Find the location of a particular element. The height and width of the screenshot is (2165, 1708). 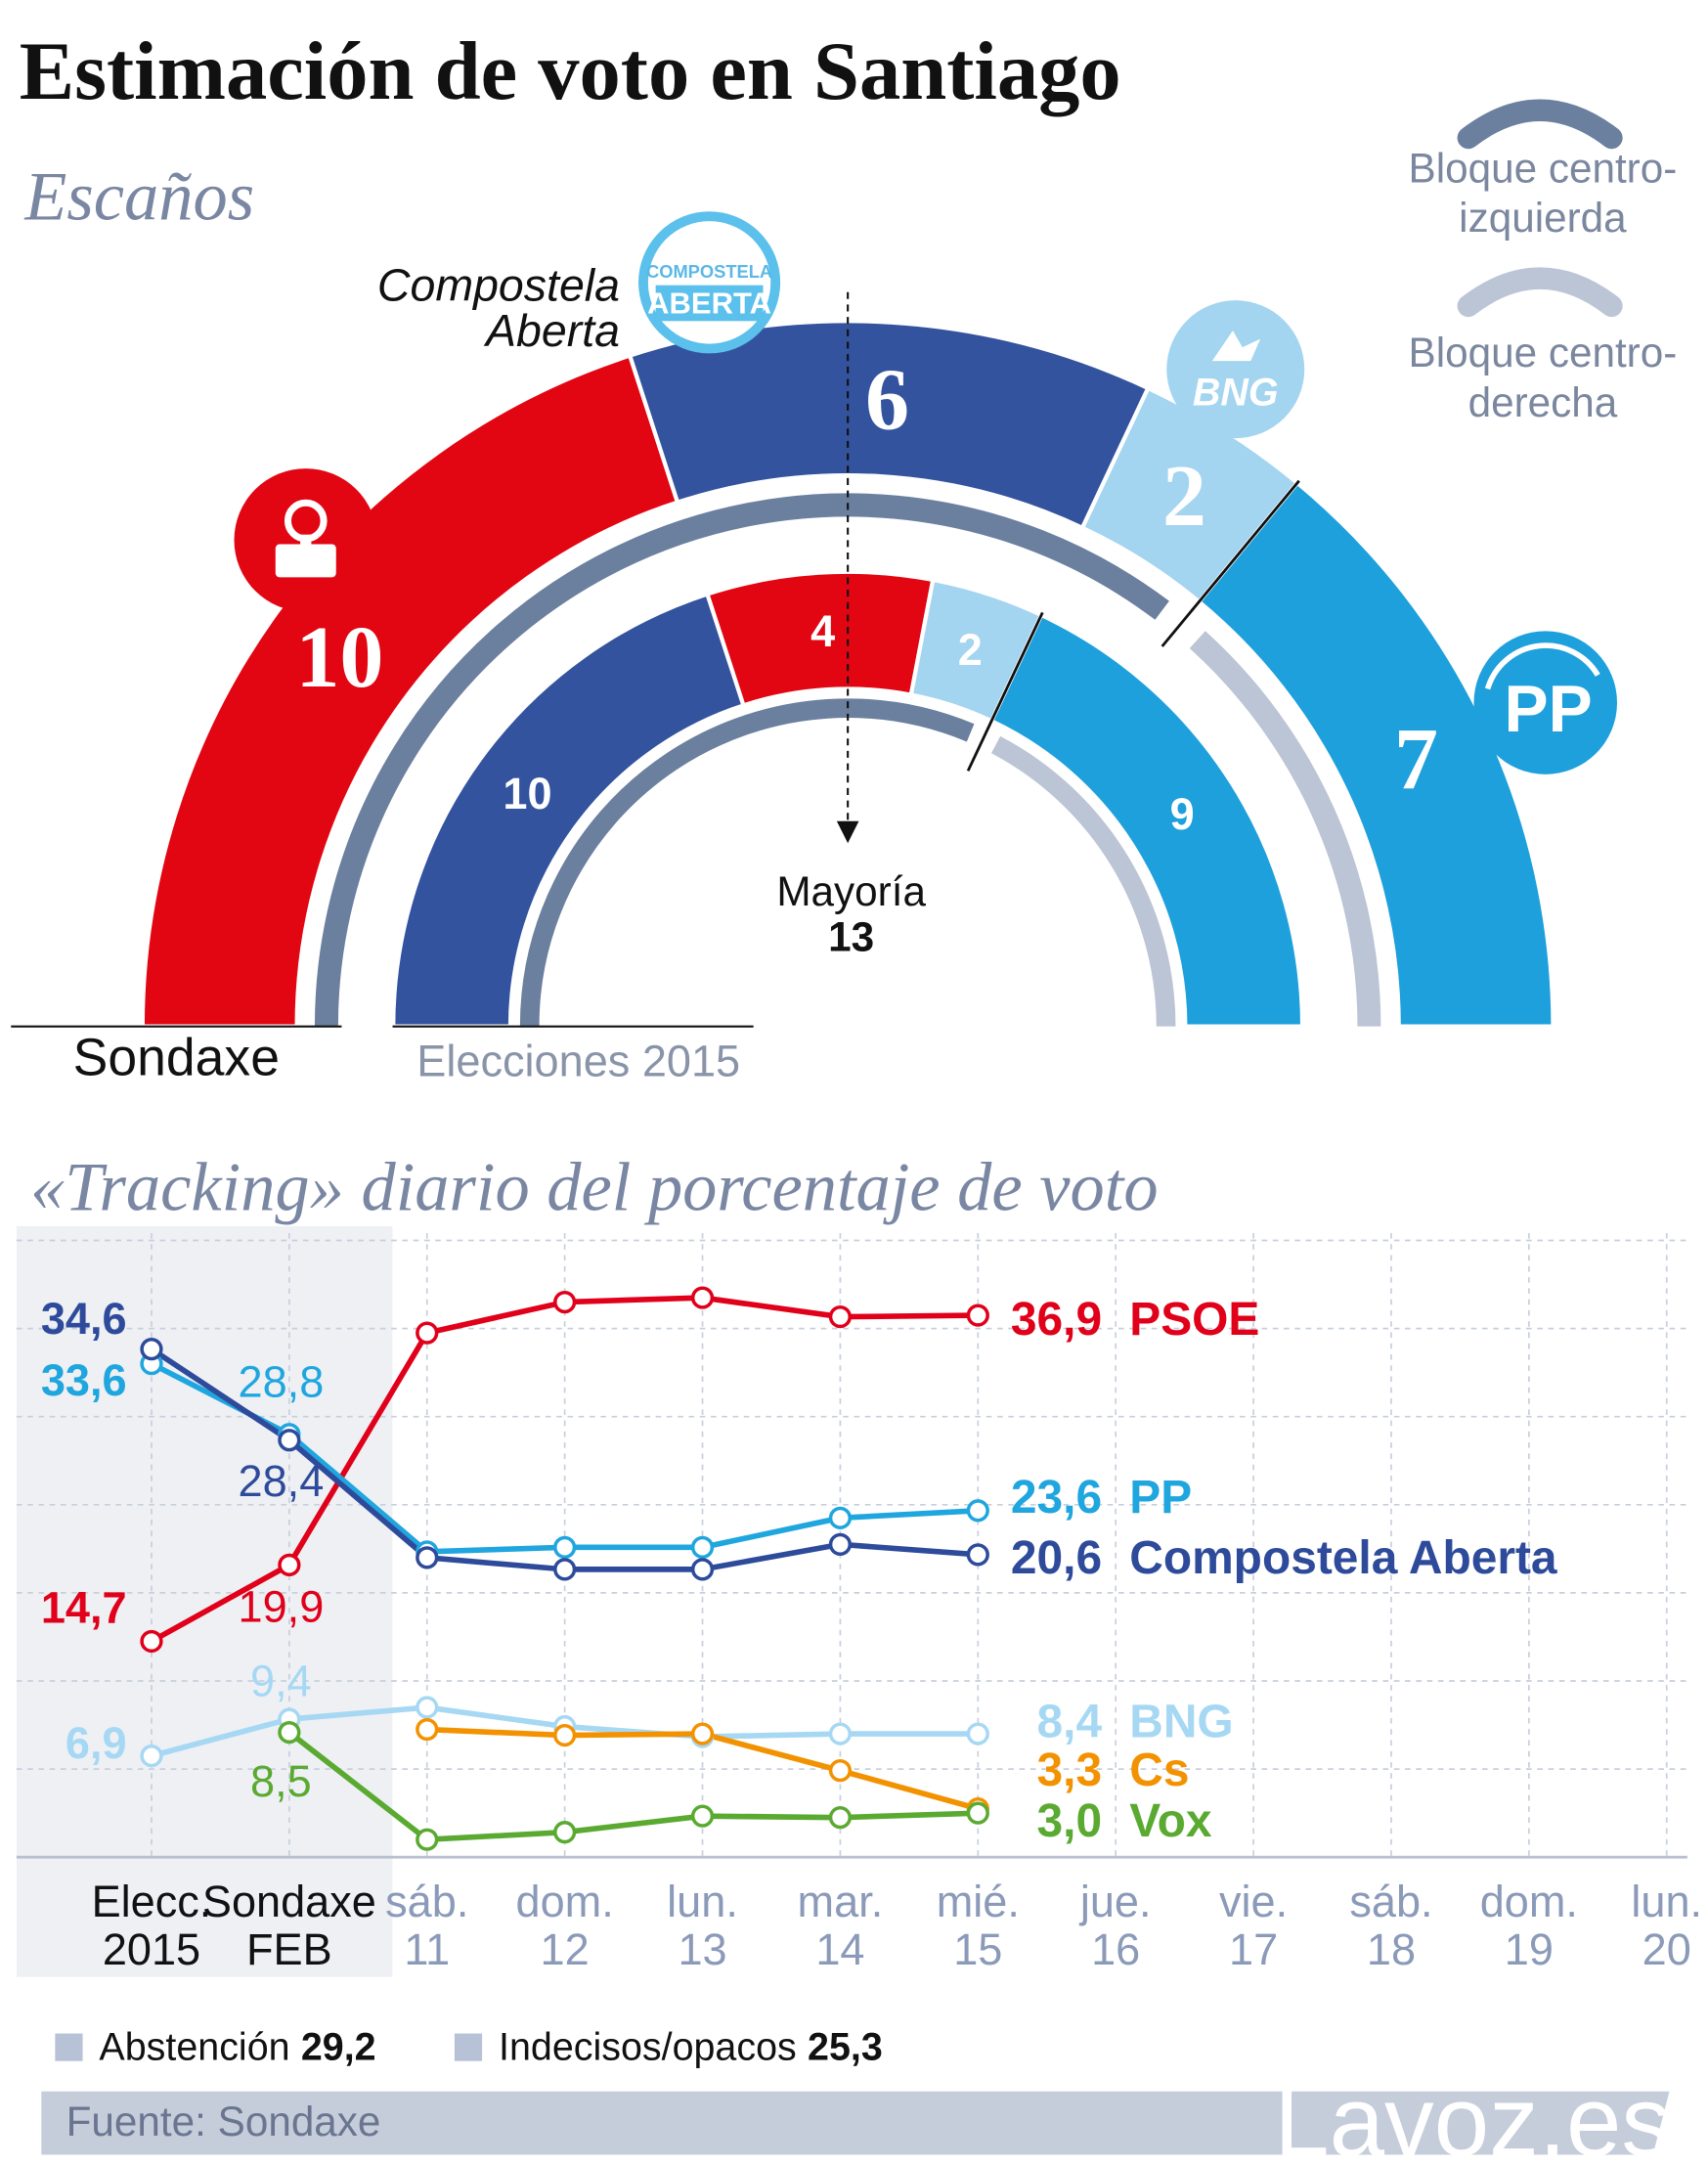

watermark: Lavoz.es is located at coordinates (1472, 2115).